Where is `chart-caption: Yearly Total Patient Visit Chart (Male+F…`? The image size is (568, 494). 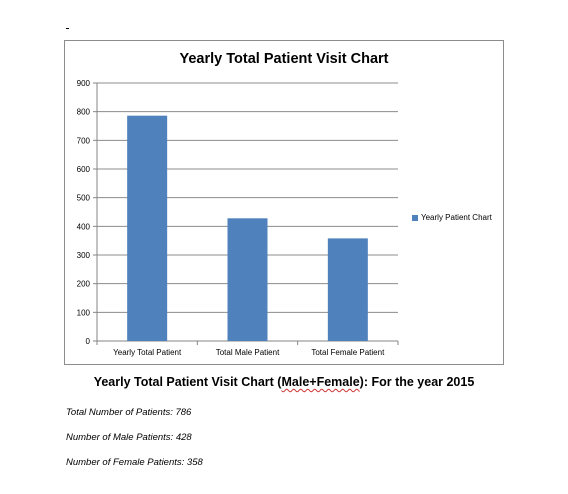 chart-caption: Yearly Total Patient Visit Chart (Male+F… is located at coordinates (284, 382).